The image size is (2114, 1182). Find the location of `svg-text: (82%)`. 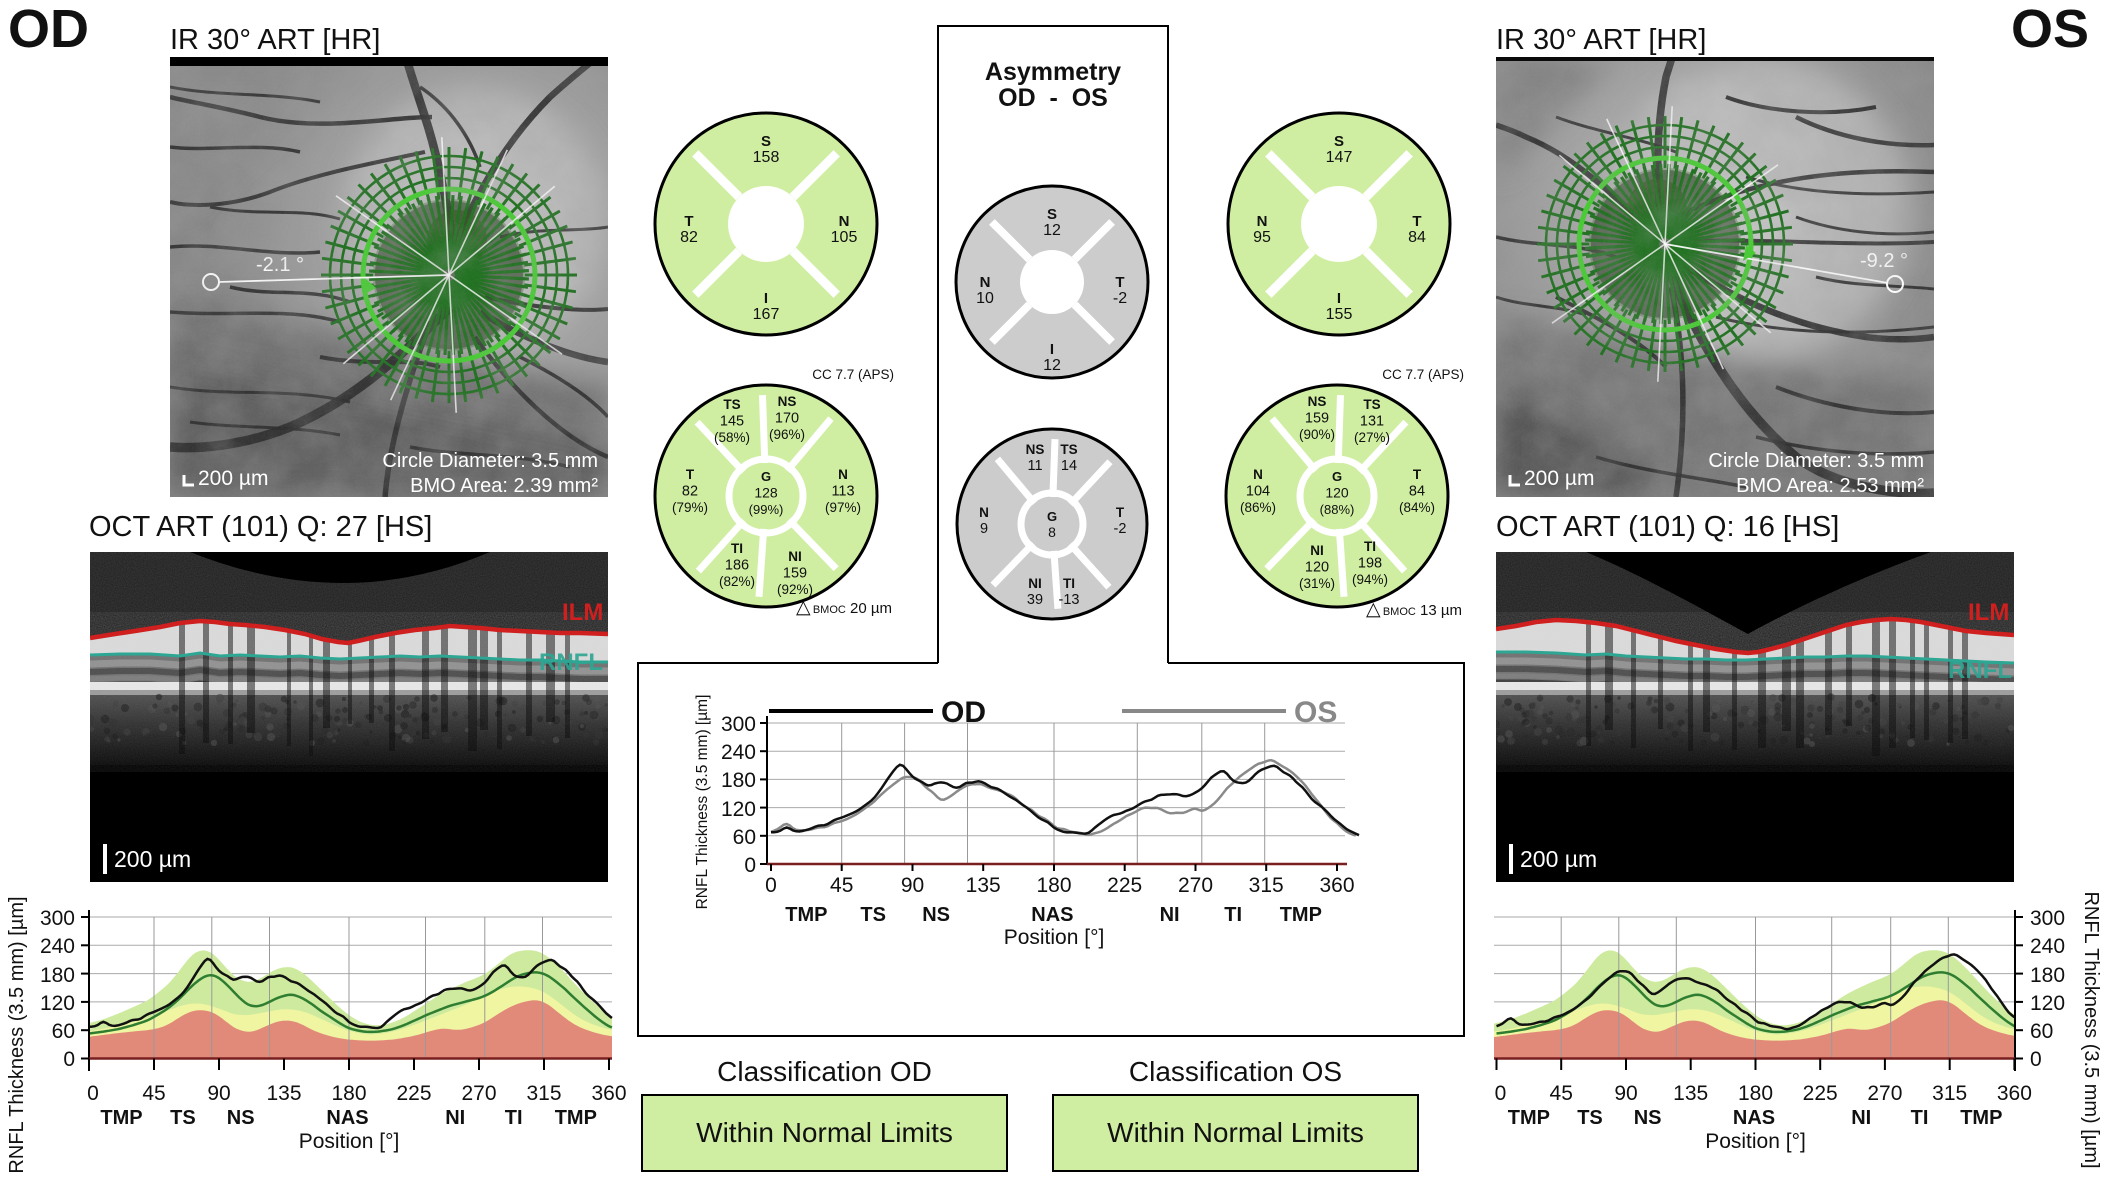

svg-text: (82%) is located at coordinates (737, 581).